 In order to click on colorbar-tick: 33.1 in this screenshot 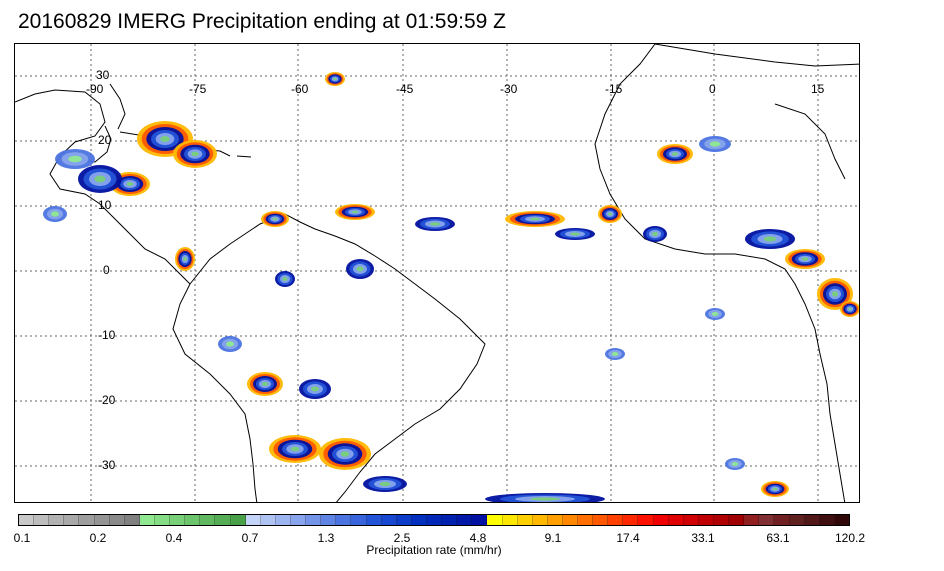, I will do `click(703, 538)`.